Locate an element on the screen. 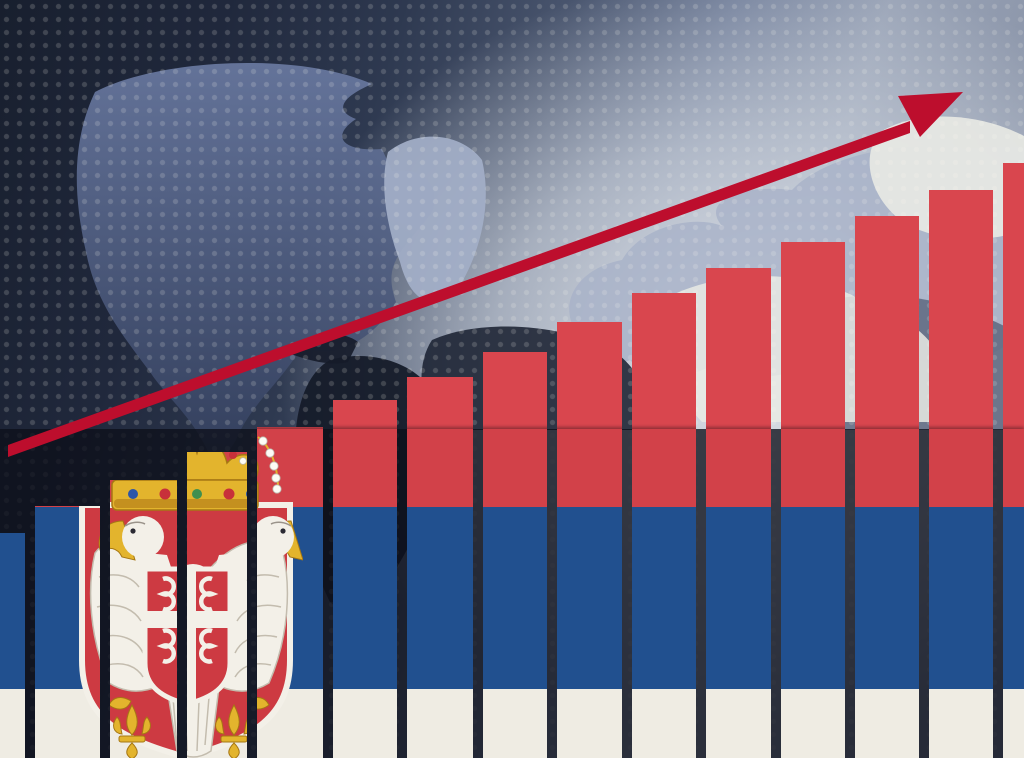 The height and width of the screenshot is (758, 1024). fleur-de-lis-right is located at coordinates (234, 730).